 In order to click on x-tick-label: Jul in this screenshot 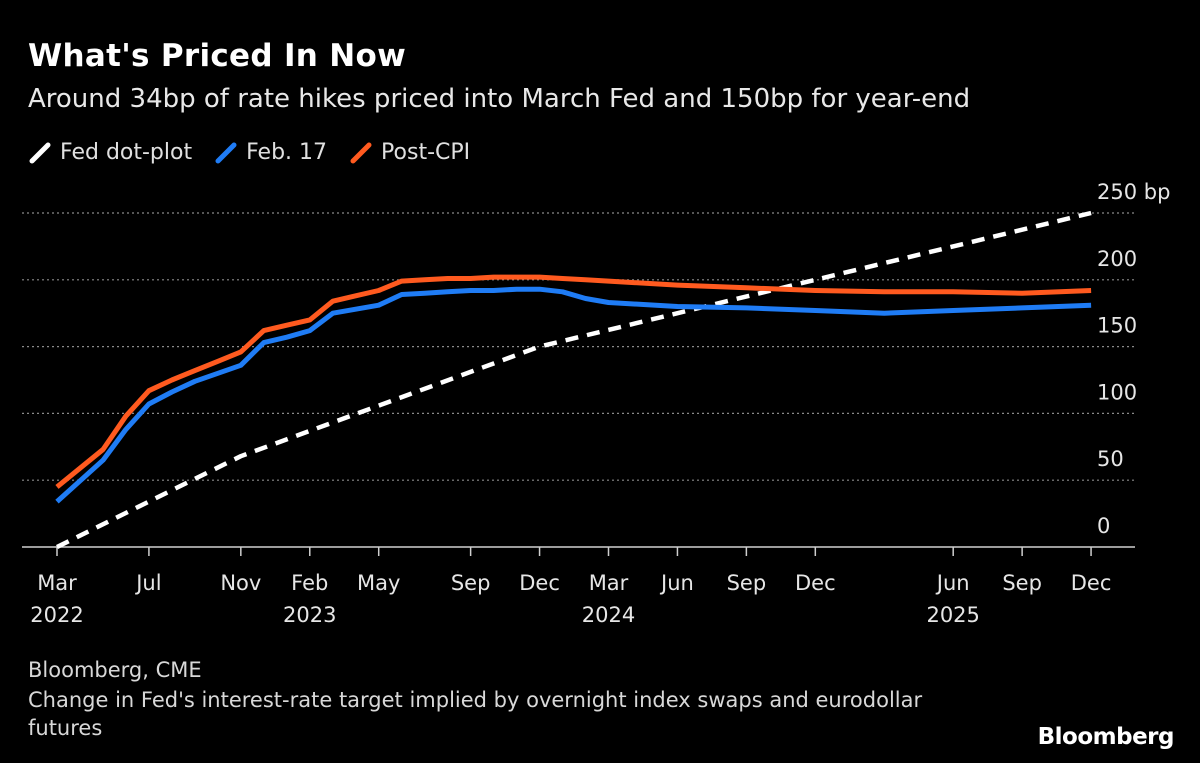, I will do `click(147, 583)`.